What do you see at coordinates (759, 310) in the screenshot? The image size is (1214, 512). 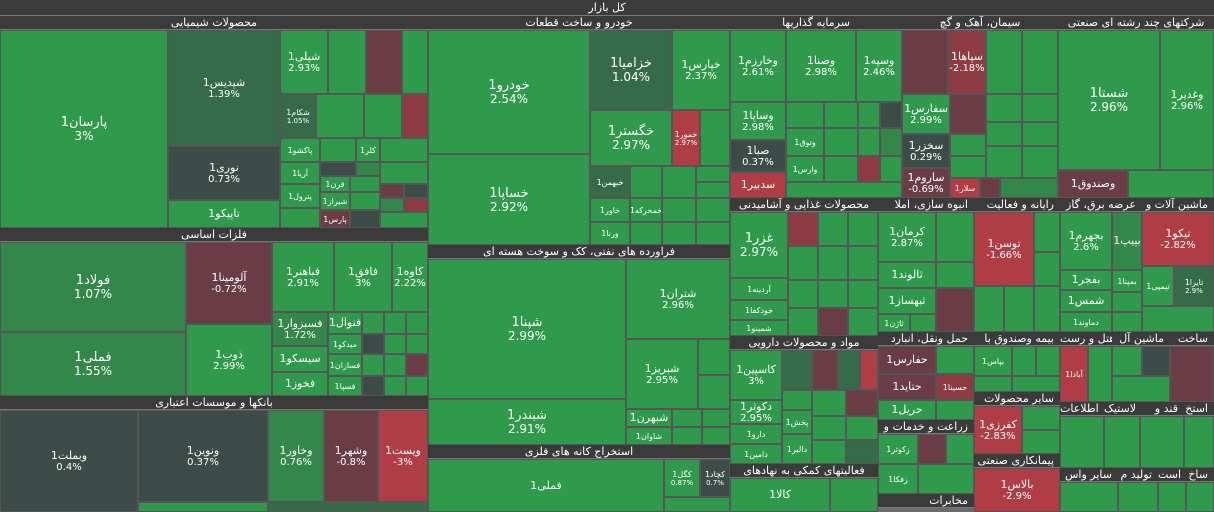 I see `stock-tile: خودکفا1` at bounding box center [759, 310].